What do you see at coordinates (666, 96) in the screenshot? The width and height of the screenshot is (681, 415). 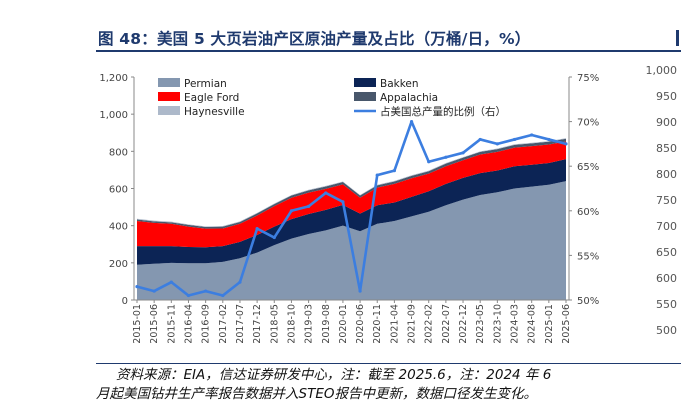 I see `ghost-tick-label: 950` at bounding box center [666, 96].